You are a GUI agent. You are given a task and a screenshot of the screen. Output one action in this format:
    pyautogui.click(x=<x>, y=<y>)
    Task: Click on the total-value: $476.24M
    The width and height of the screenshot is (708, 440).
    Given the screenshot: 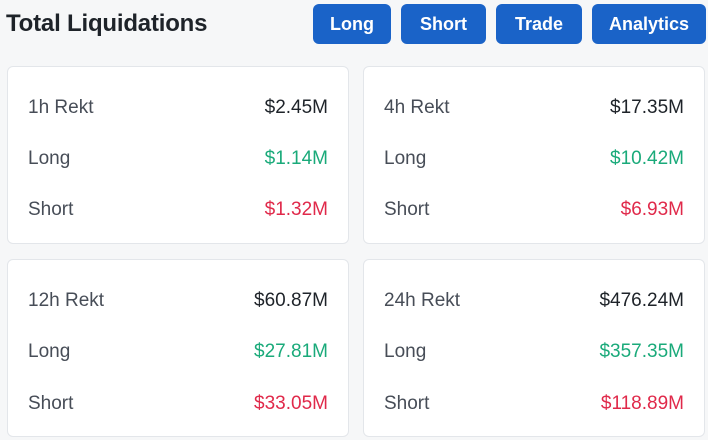 What is the action you would take?
    pyautogui.click(x=641, y=300)
    